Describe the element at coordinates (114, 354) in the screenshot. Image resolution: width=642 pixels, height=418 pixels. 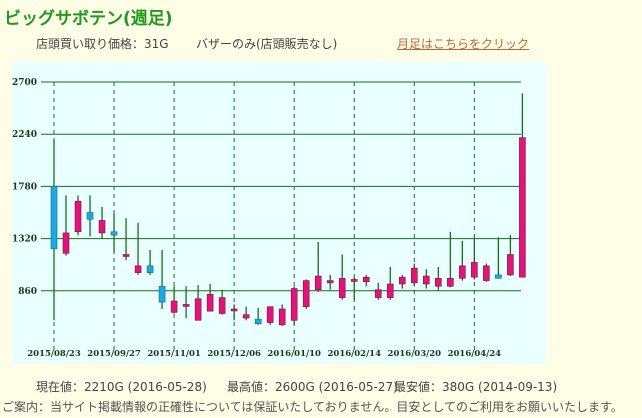
I see `x-tick-label: 2015/09/27` at that location.